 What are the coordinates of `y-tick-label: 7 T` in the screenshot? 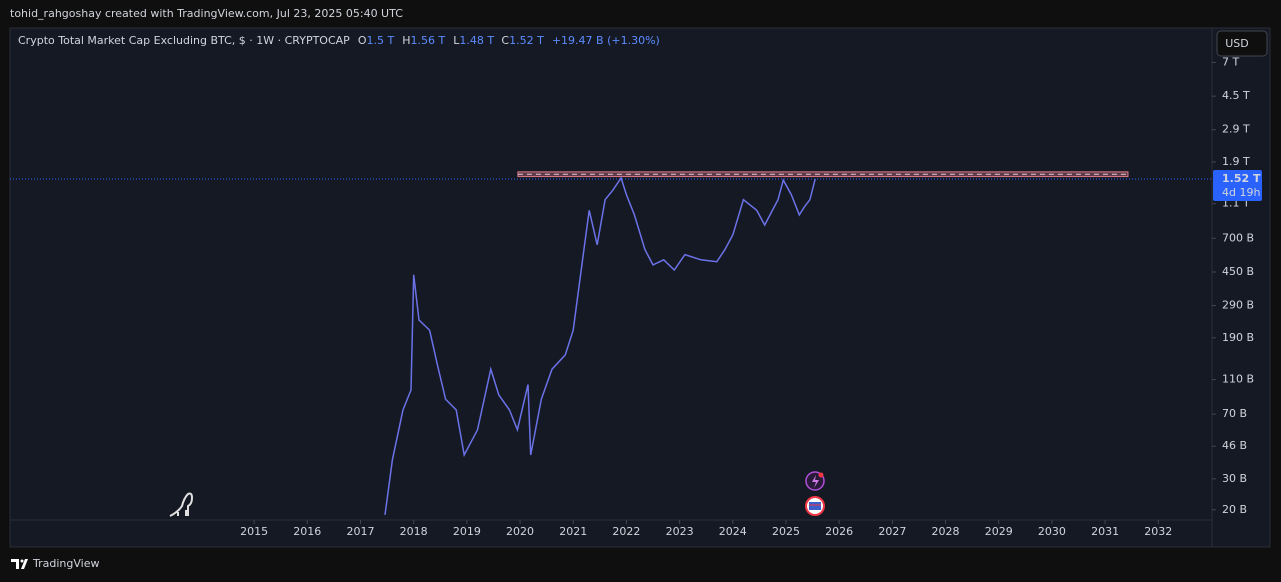 It's located at (1230, 61).